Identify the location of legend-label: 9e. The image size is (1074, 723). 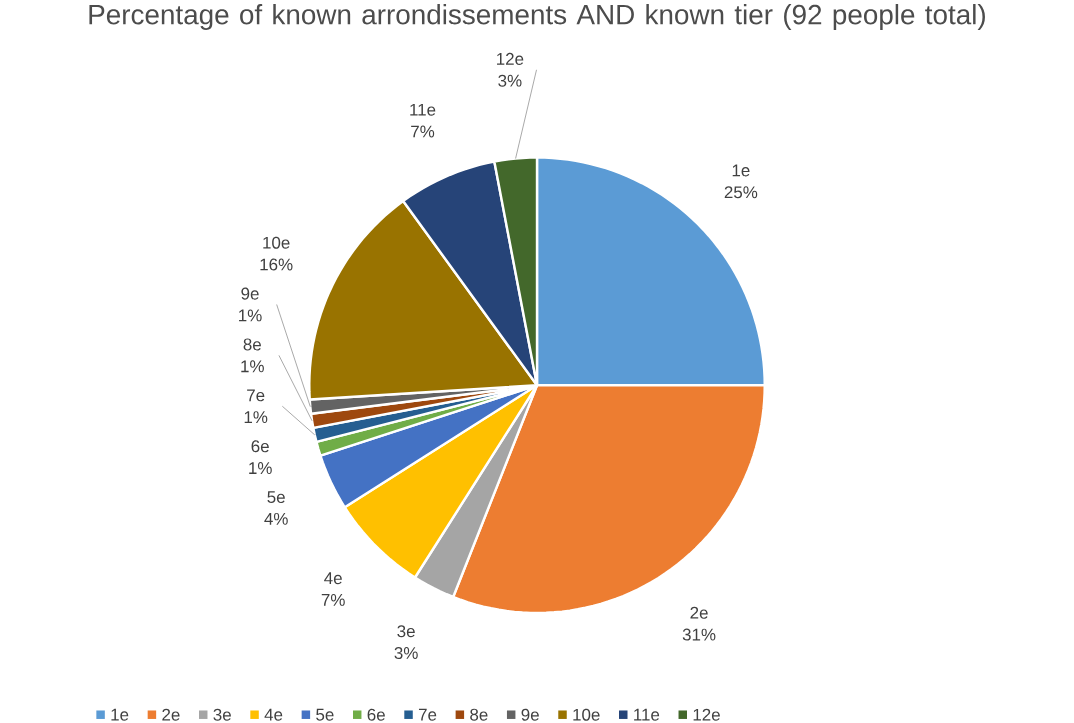
(530, 714).